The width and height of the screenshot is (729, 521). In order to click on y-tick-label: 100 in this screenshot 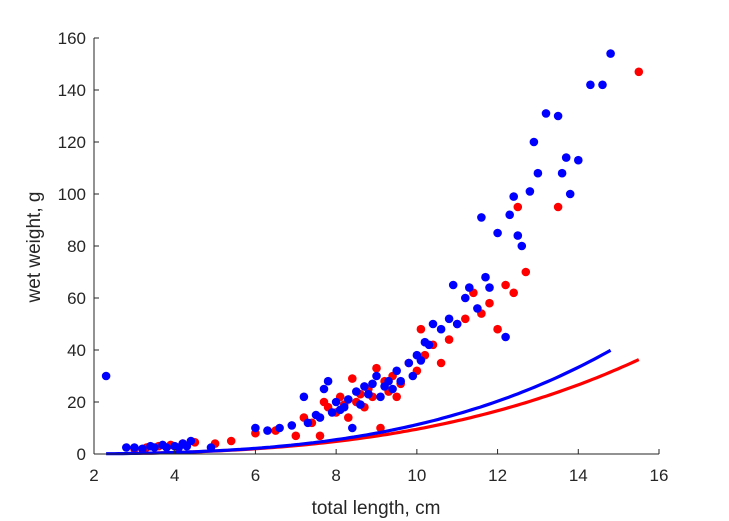, I will do `click(72, 194)`.